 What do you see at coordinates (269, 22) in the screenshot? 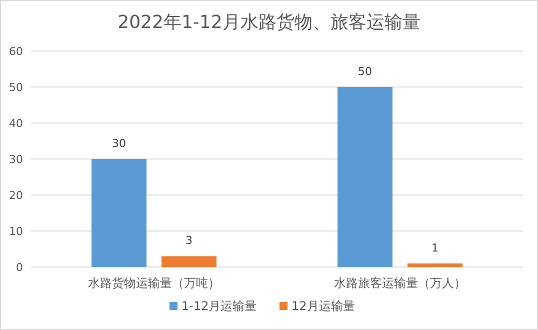
I see `chart-title: 2022年1-12月水路货物、旅客运输量` at bounding box center [269, 22].